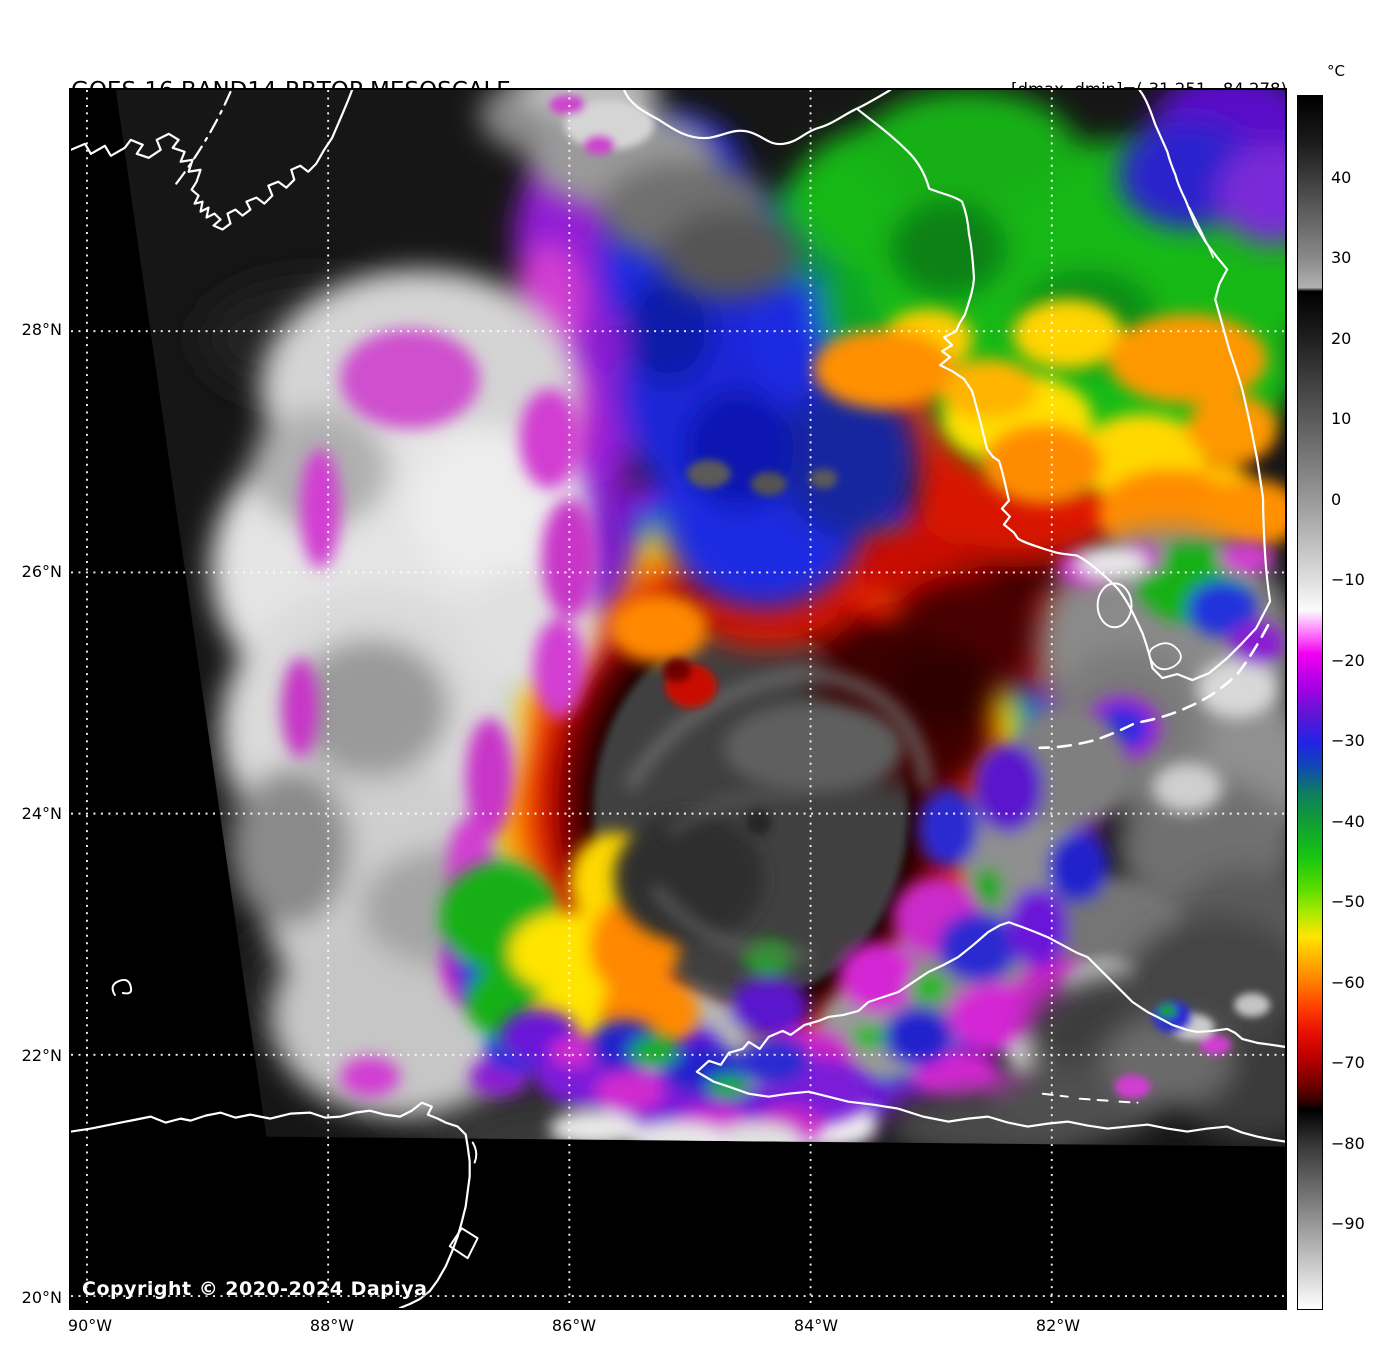  I want to click on cb-tick-m90: −90, so click(1348, 1223).